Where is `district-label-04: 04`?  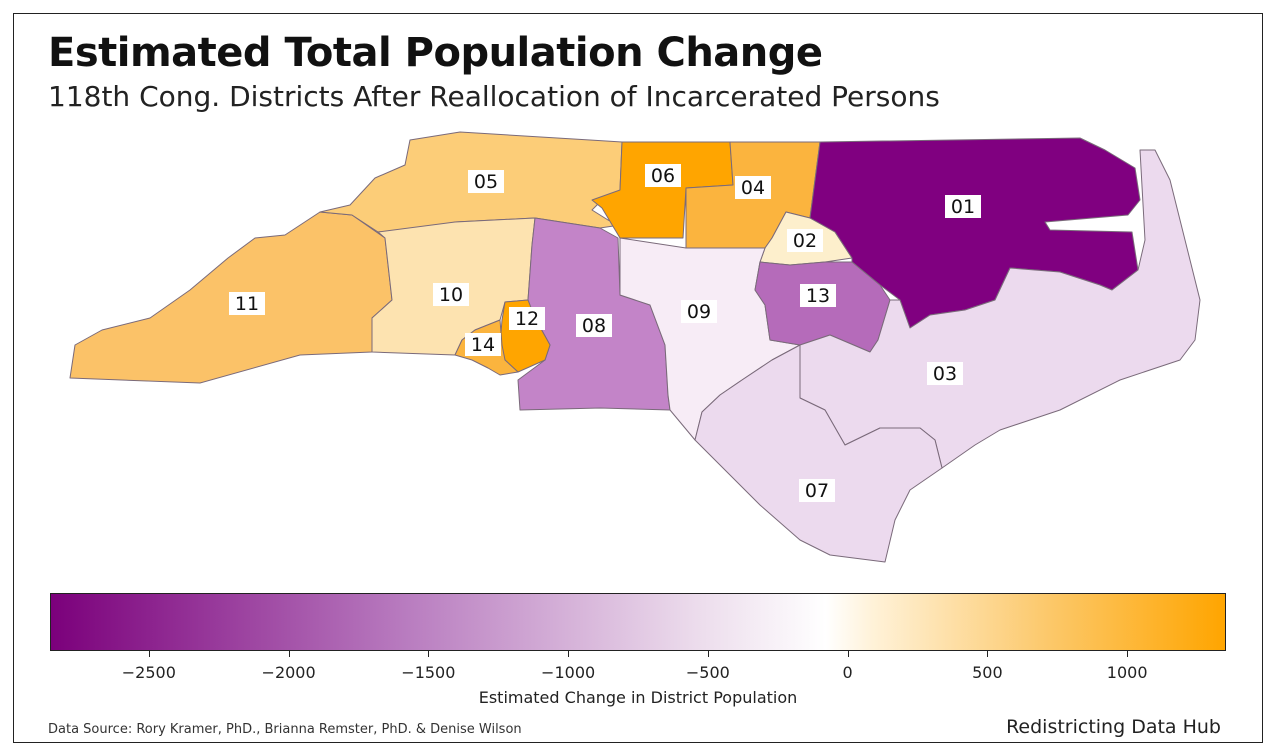
district-label-04: 04 is located at coordinates (753, 187).